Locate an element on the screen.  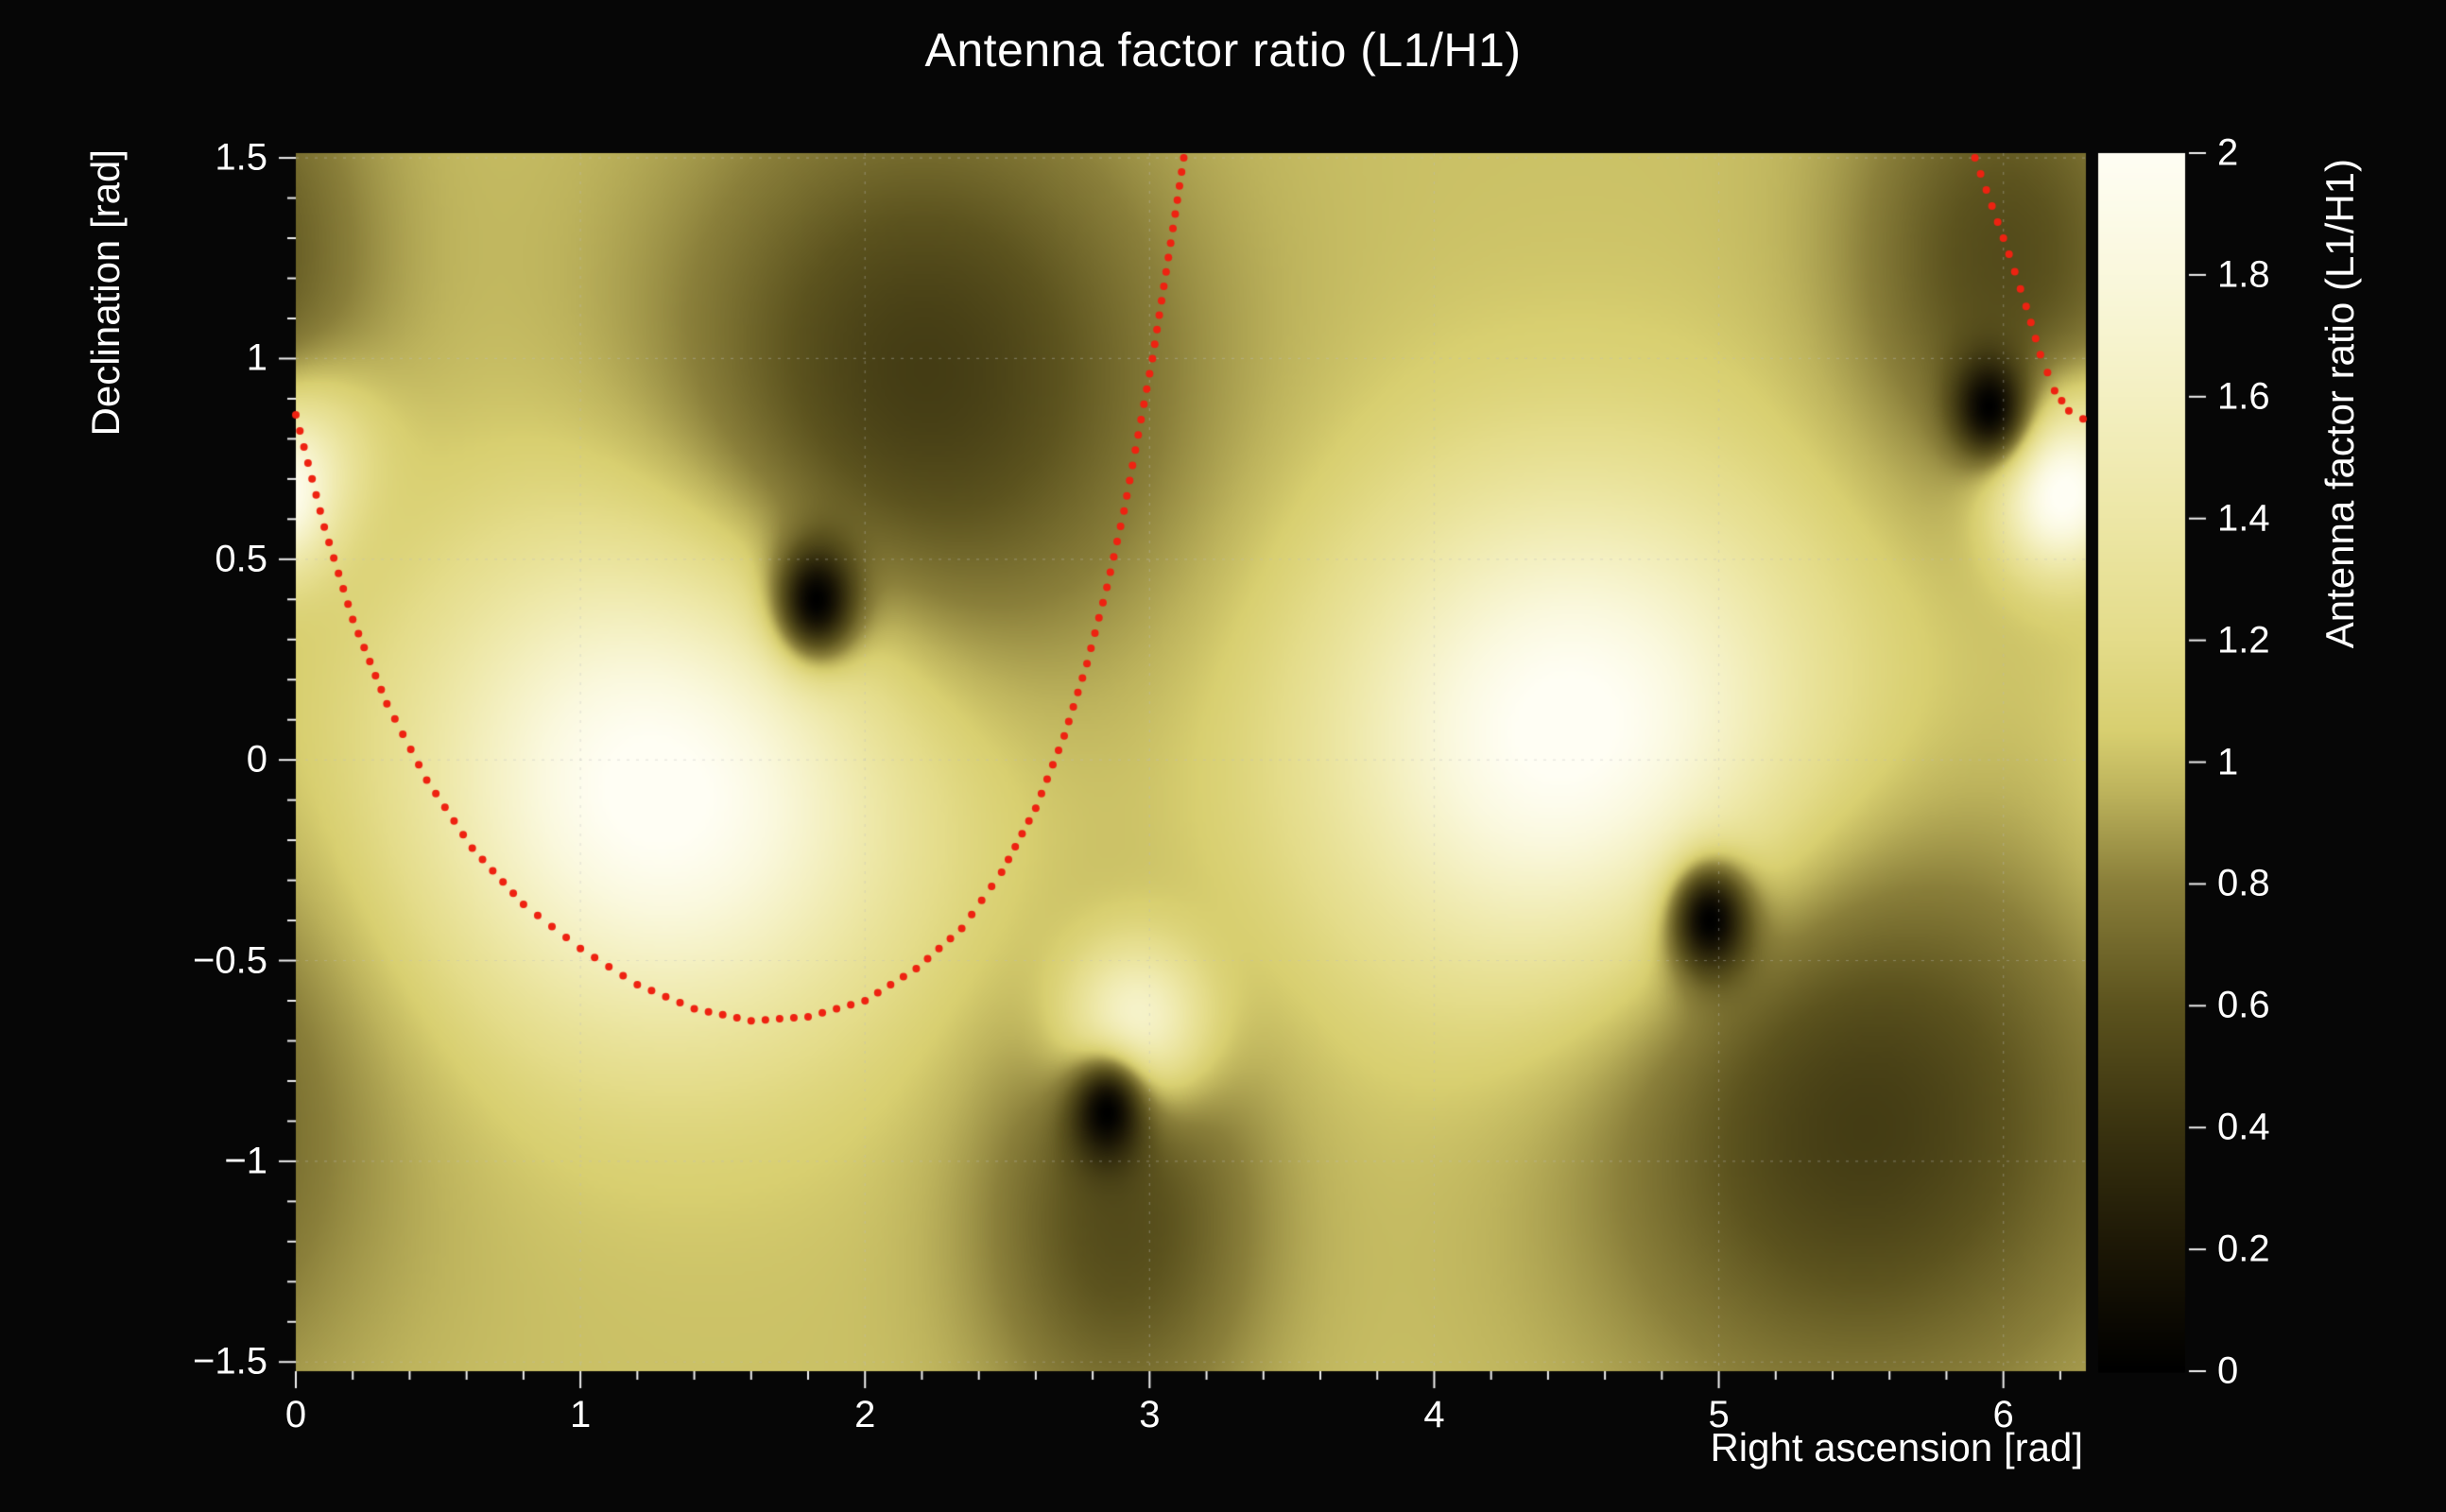
x-axis-label: Right ascension [rad] is located at coordinates (1896, 1447).